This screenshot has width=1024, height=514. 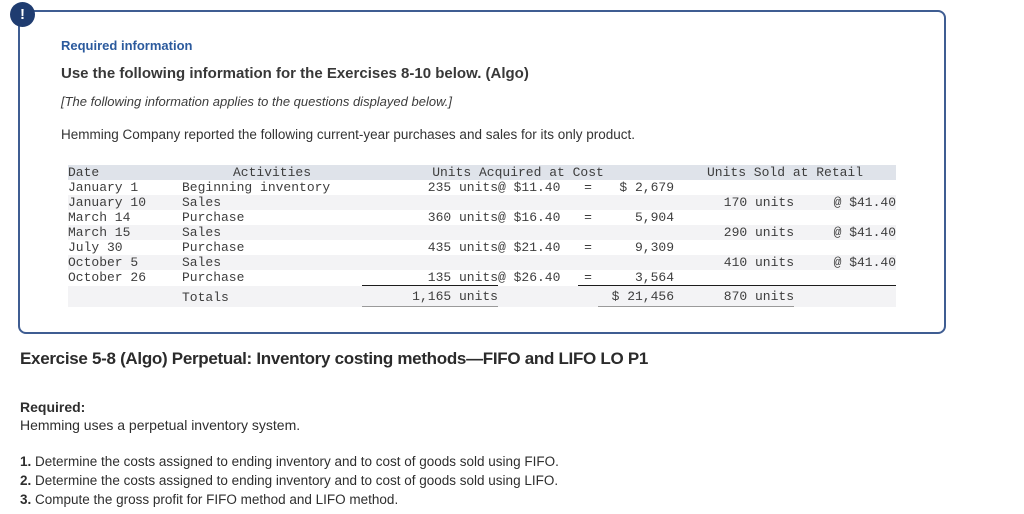 What do you see at coordinates (655, 247) in the screenshot?
I see `cell-cost-total: 9,309` at bounding box center [655, 247].